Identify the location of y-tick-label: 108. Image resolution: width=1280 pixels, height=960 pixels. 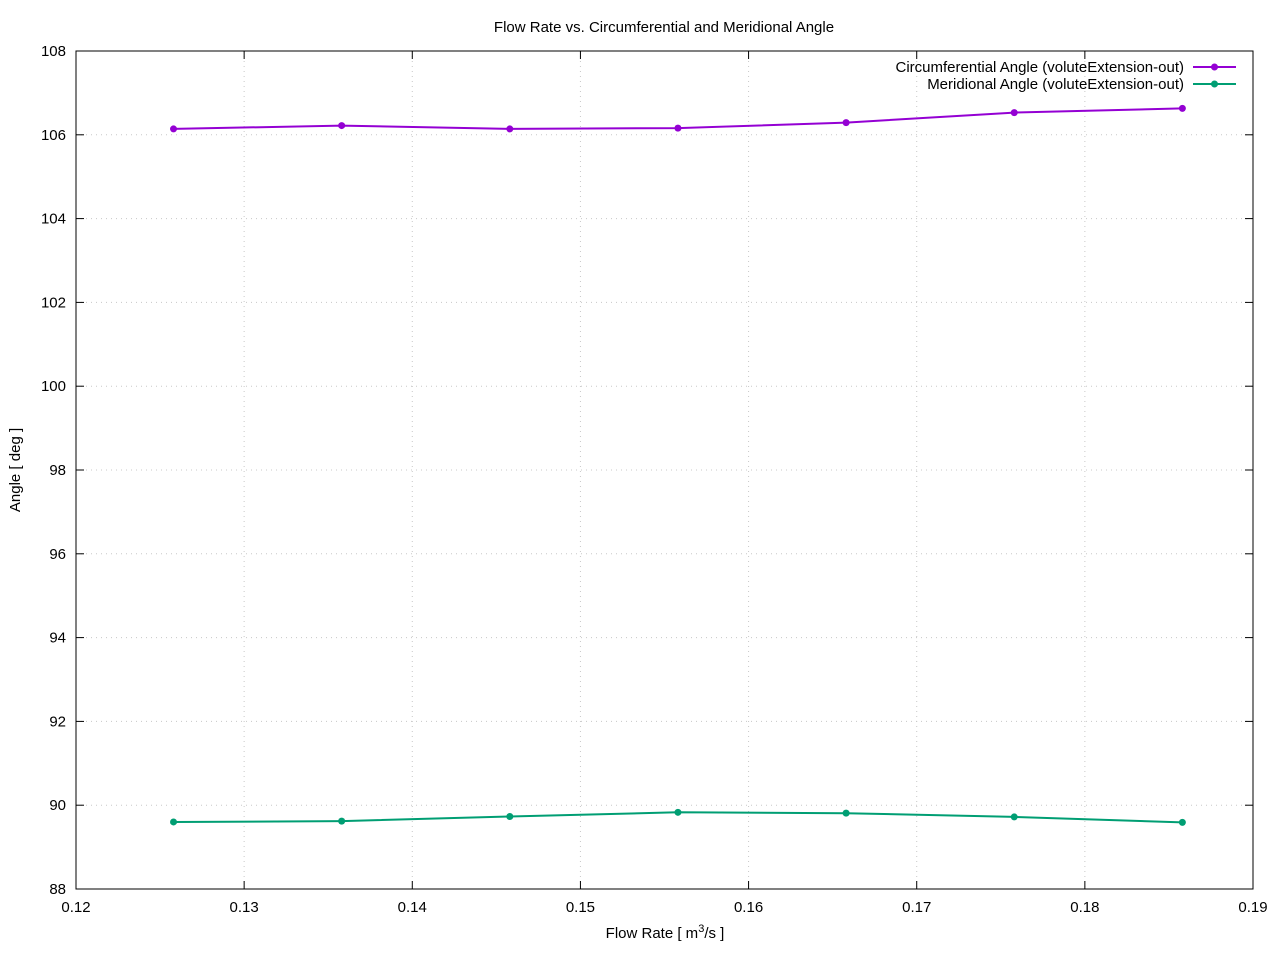
(53, 51).